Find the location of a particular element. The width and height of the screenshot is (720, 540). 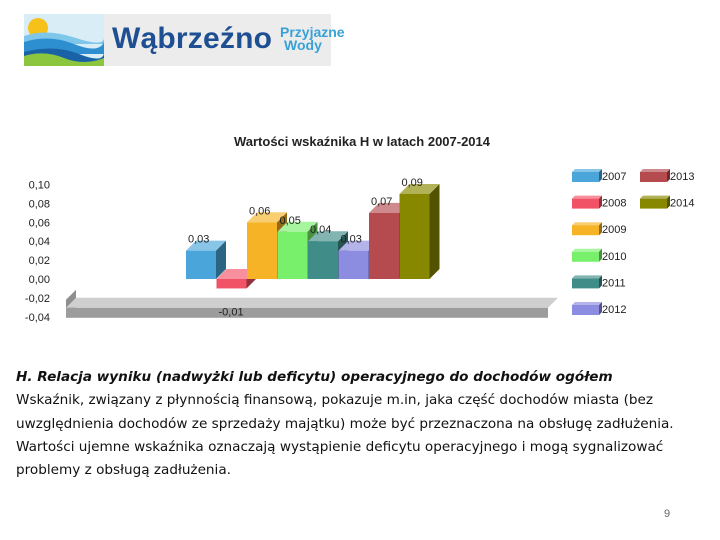

y-tick-label: 0,00 is located at coordinates (39, 280).